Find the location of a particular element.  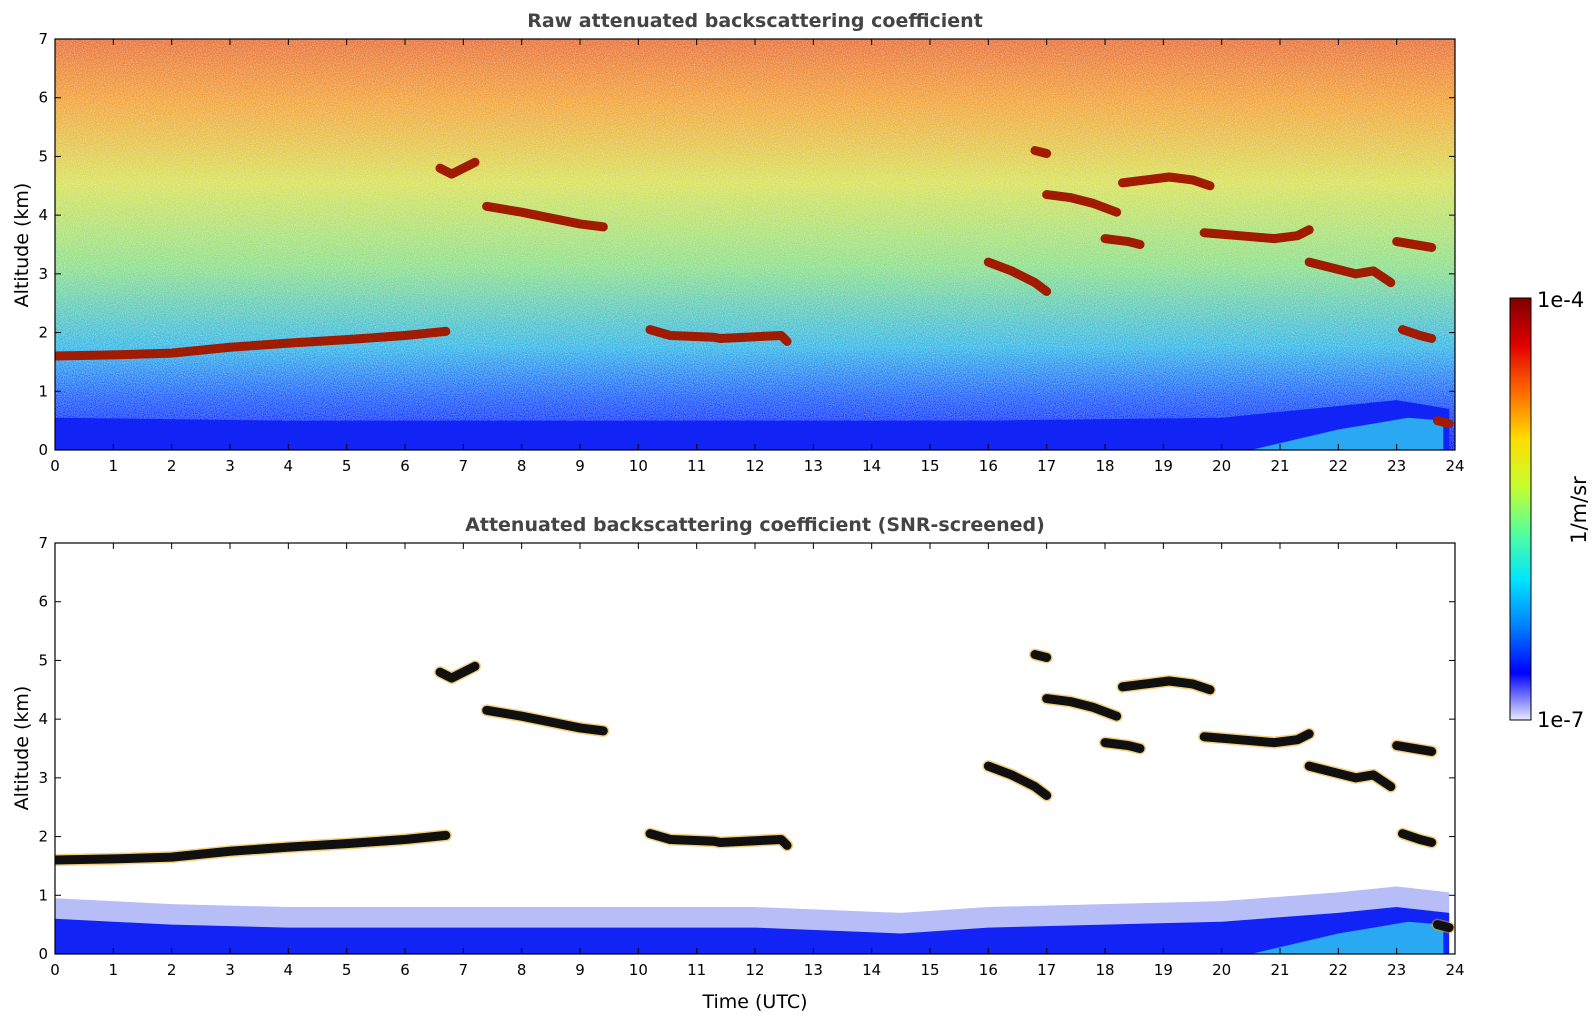

panel-screened-xlabel: Time (UTC) is located at coordinates (754, 1002).